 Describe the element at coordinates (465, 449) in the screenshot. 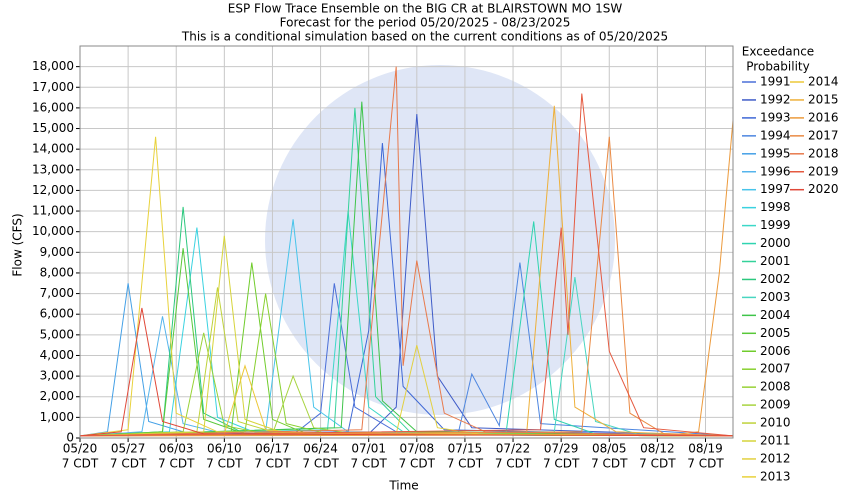

I see `x-tick-label: 07/15` at that location.